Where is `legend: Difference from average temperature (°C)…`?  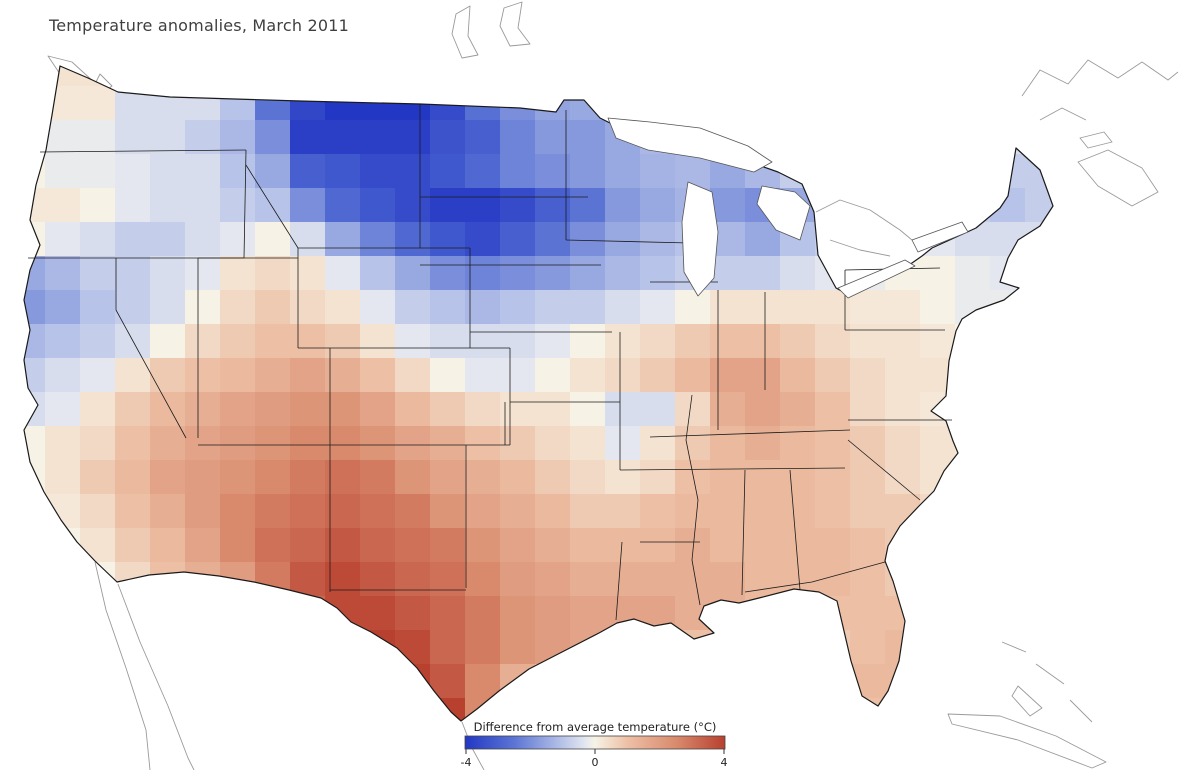
legend: Difference from average temperature (°C)… is located at coordinates (594, 744).